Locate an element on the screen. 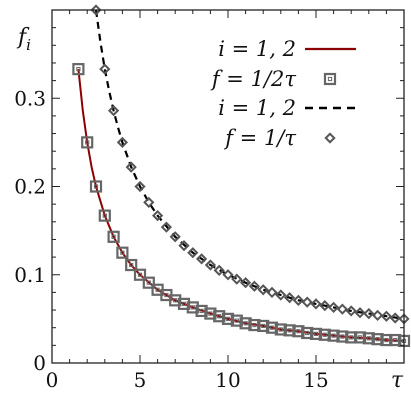 The width and height of the screenshot is (411, 405). legend-entry-1: i = 1, 2 is located at coordinates (287, 49).